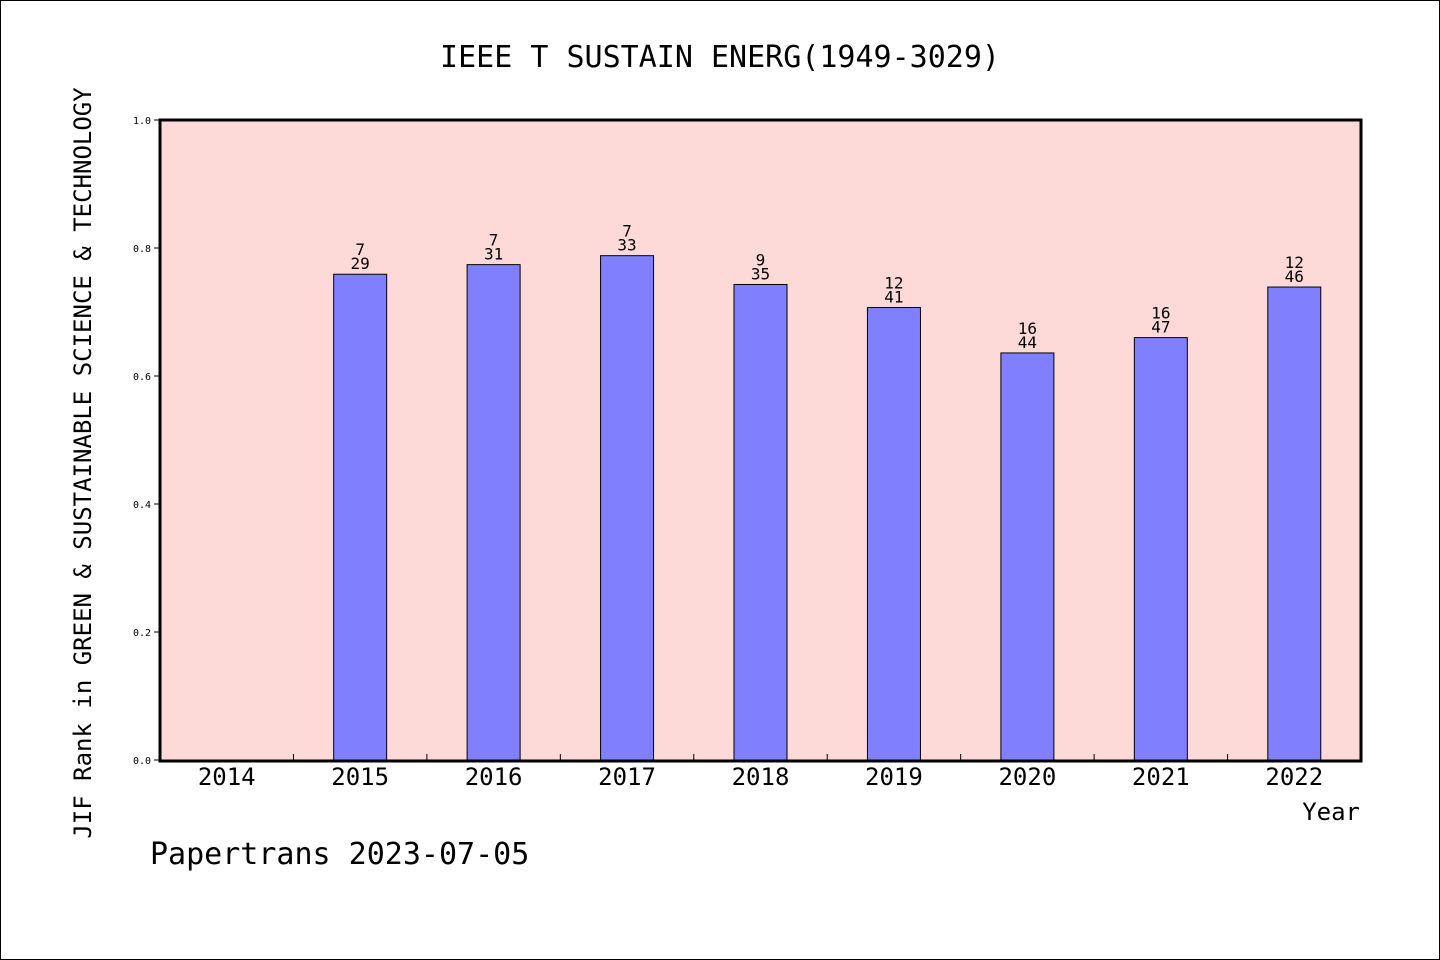 This screenshot has width=1440, height=960. Describe the element at coordinates (1027, 777) in the screenshot. I see `x-tick-label: 2020` at that location.